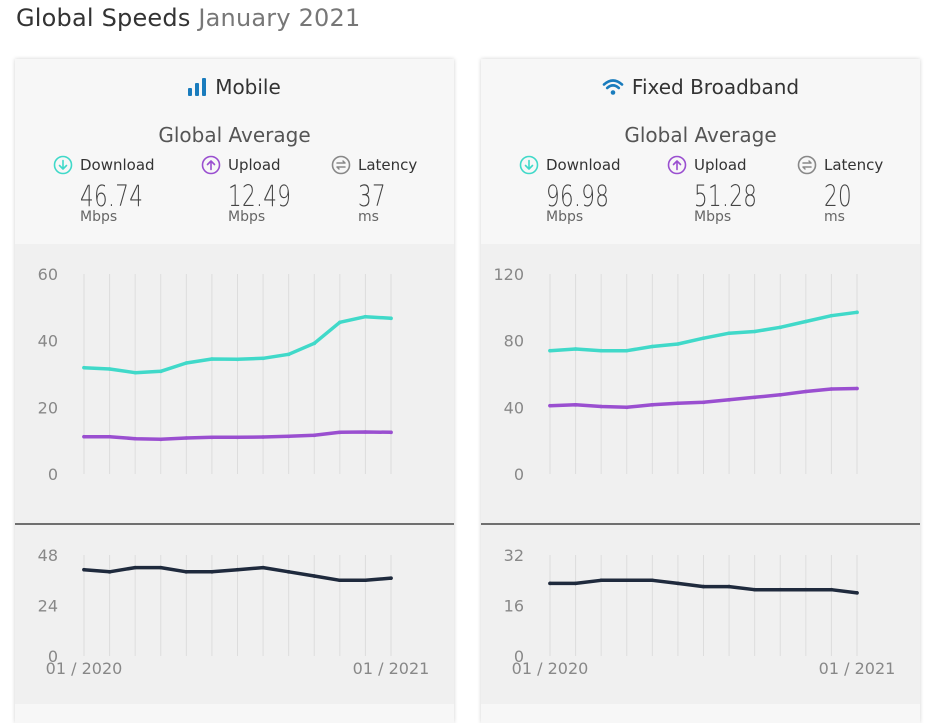  What do you see at coordinates (514, 407) in the screenshot?
I see `fixed-speed-y-tick-label: 40` at bounding box center [514, 407].